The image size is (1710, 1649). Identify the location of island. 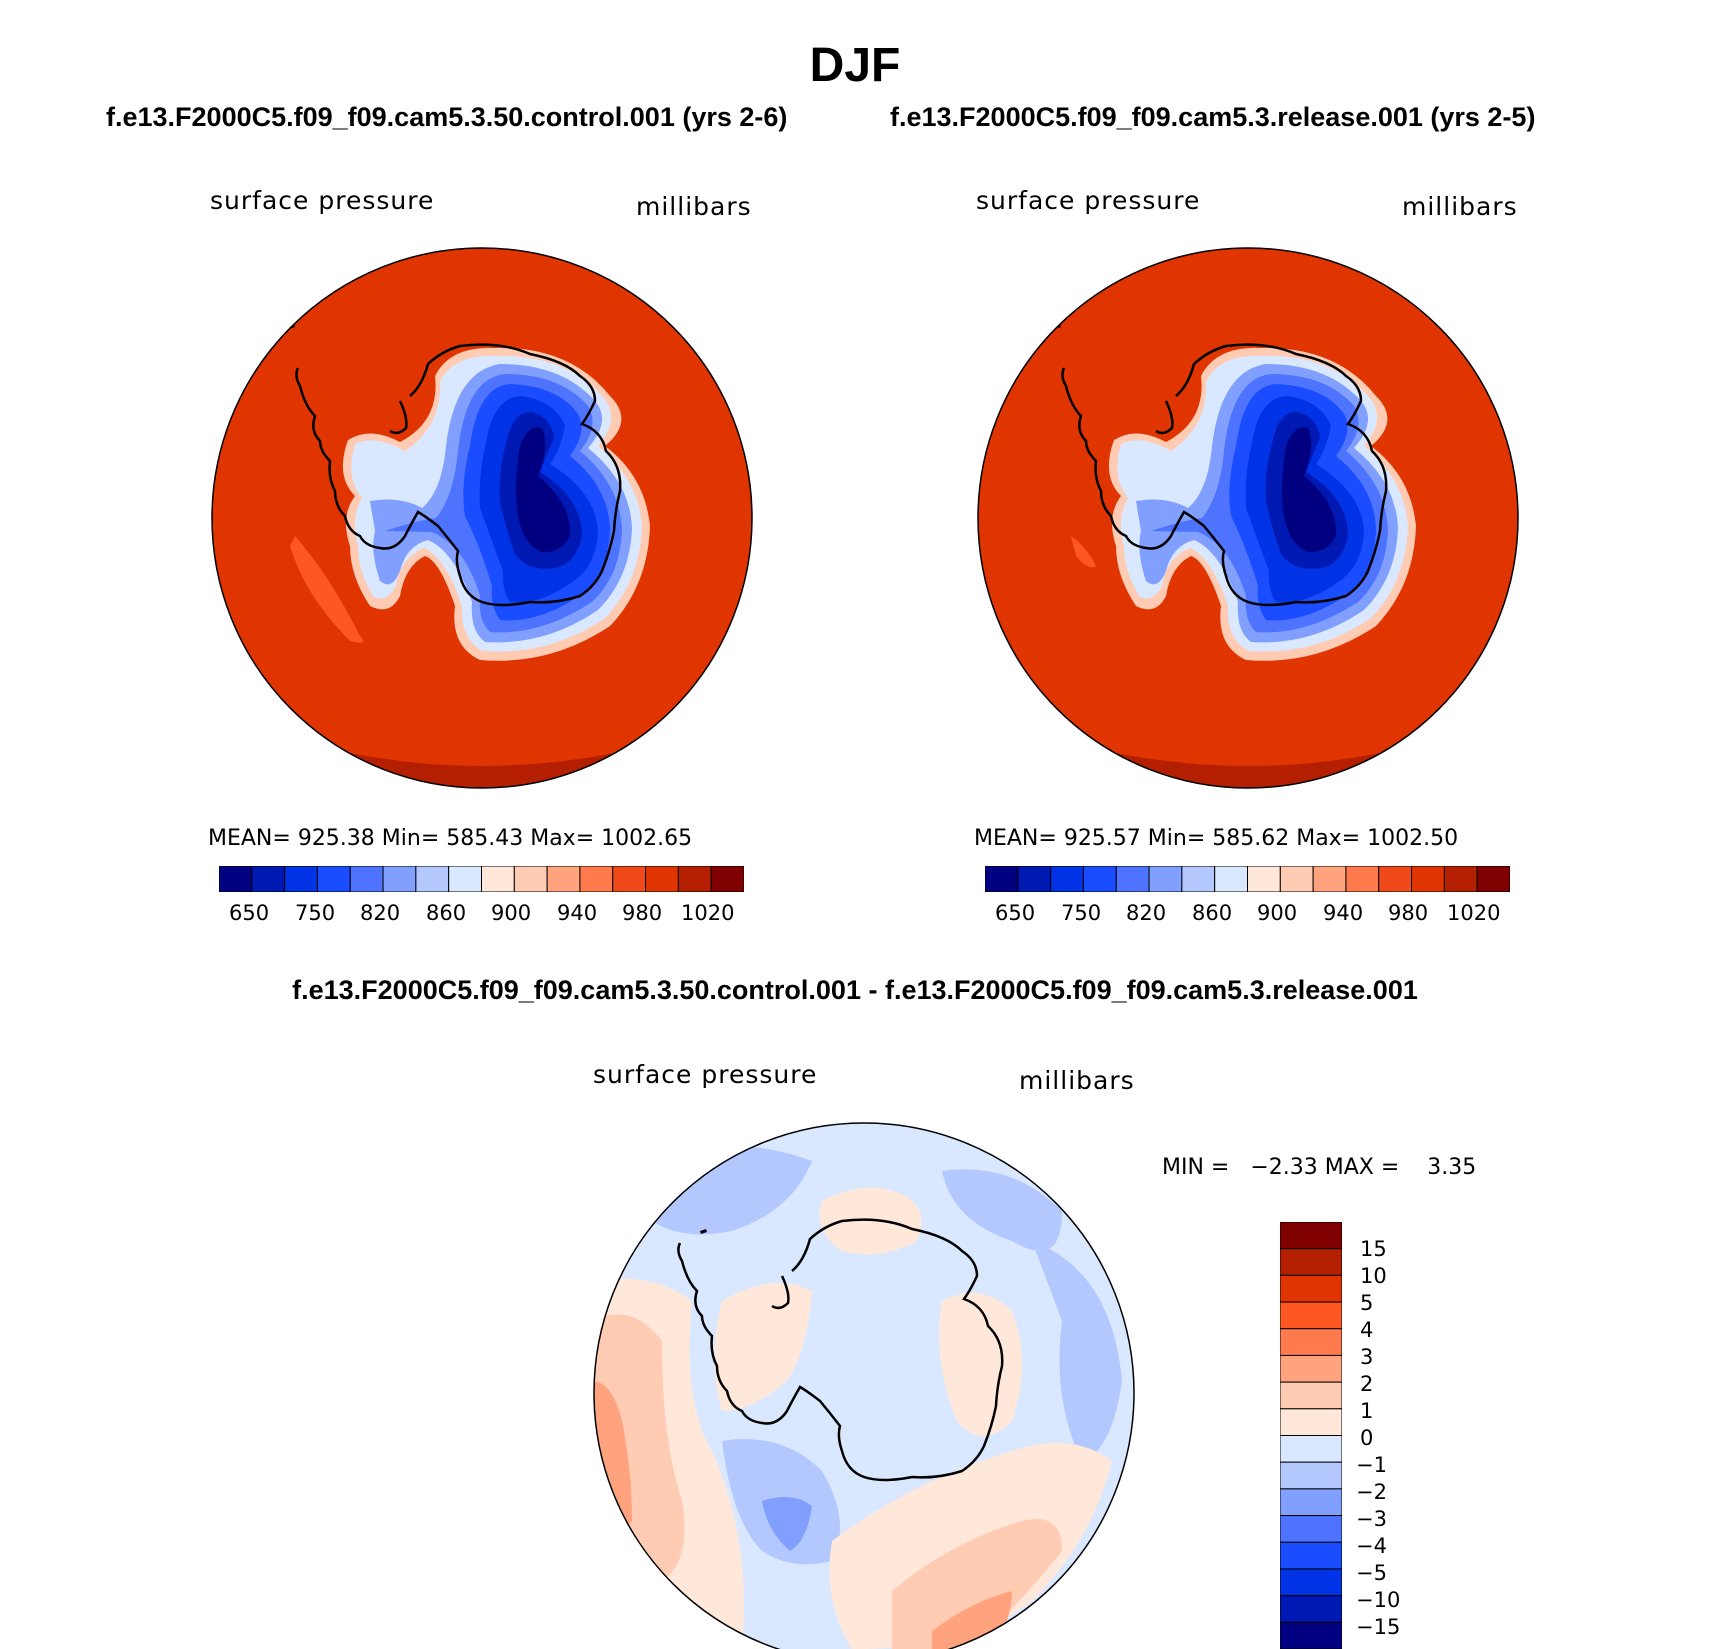
(703, 1231).